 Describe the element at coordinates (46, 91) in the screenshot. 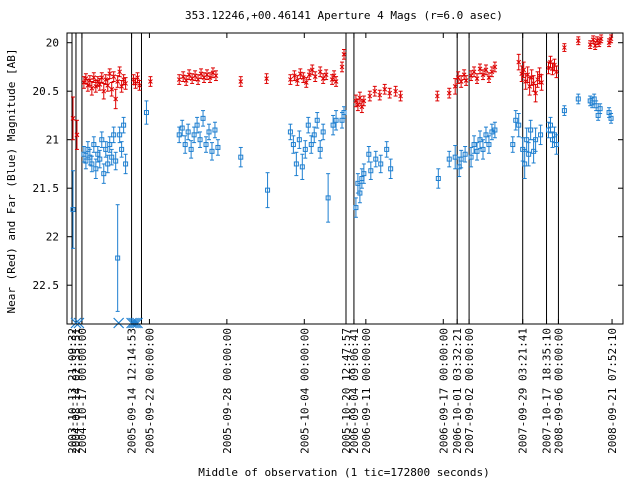

I see `y-tick-label: 20.5` at that location.